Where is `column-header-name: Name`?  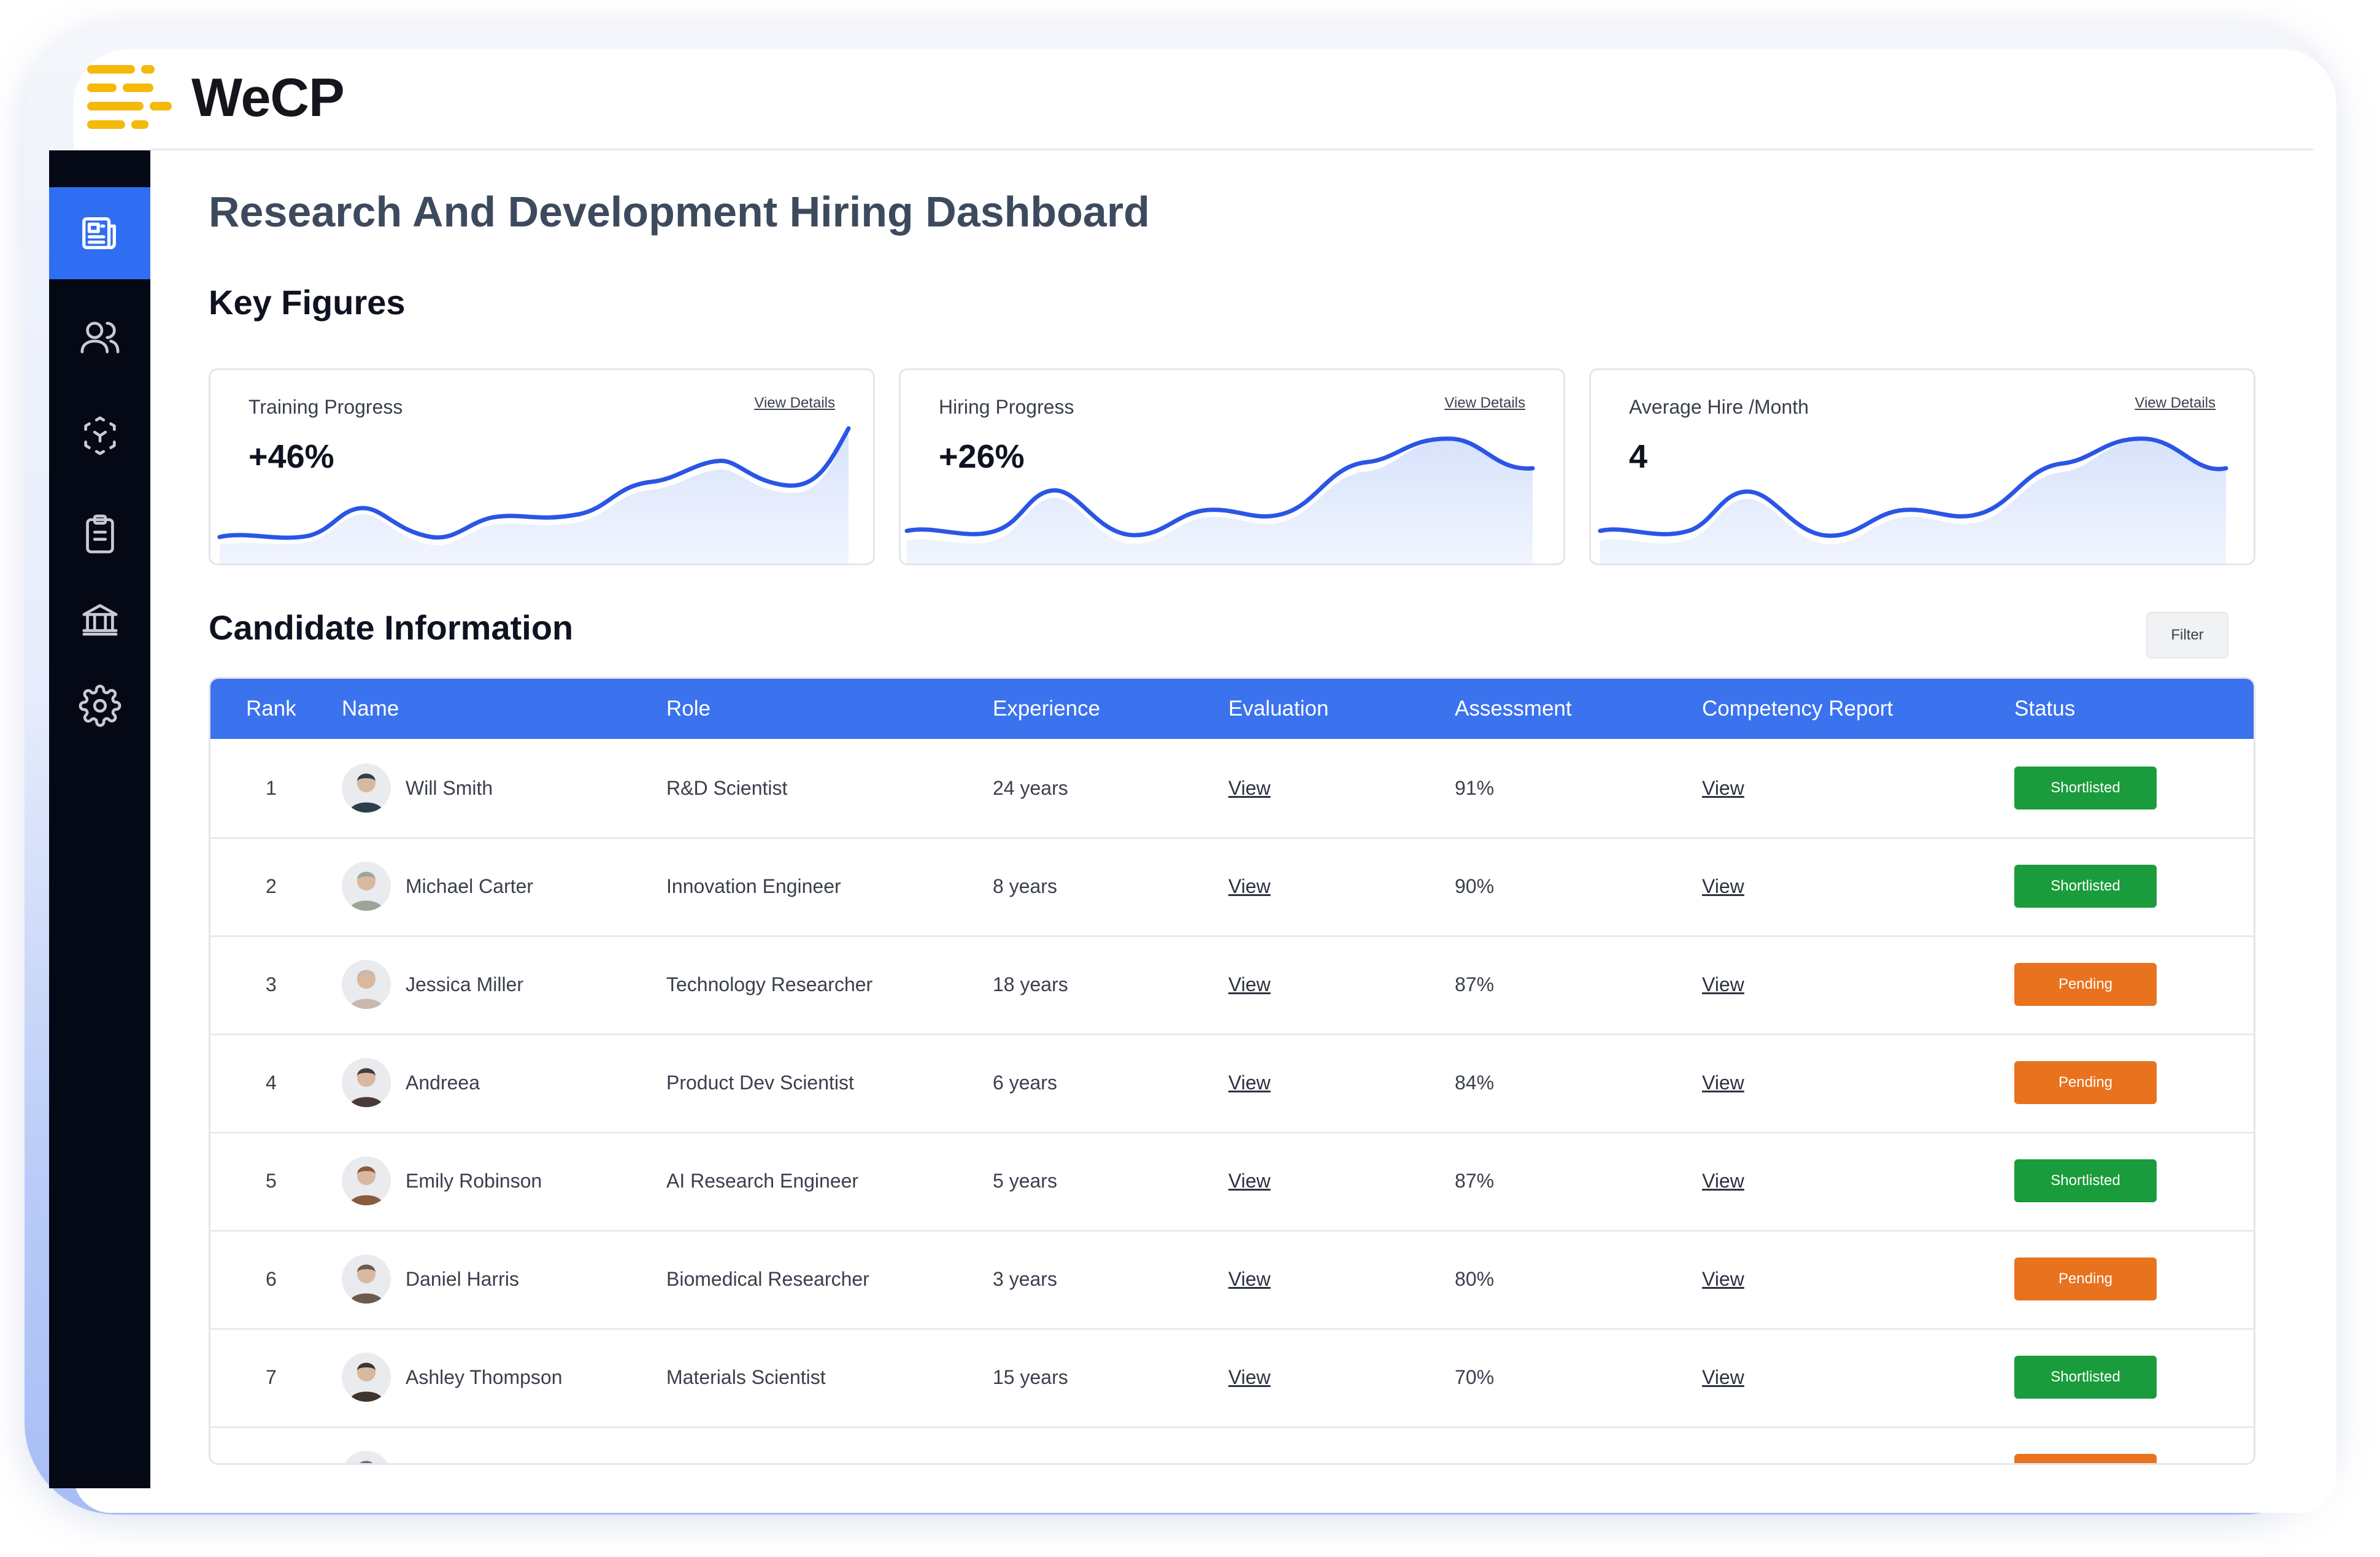
column-header-name: Name is located at coordinates (370, 709).